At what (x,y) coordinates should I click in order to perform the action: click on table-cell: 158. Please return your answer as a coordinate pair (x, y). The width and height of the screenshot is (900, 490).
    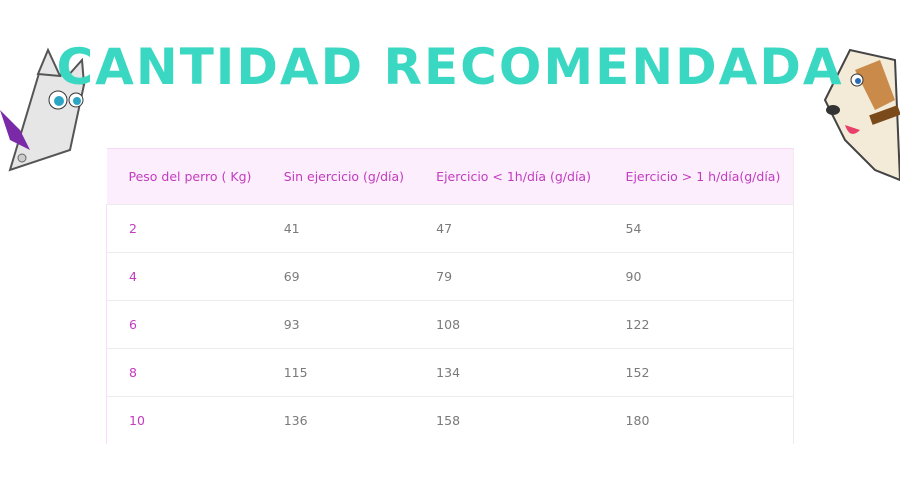
    Looking at the image, I should click on (509, 420).